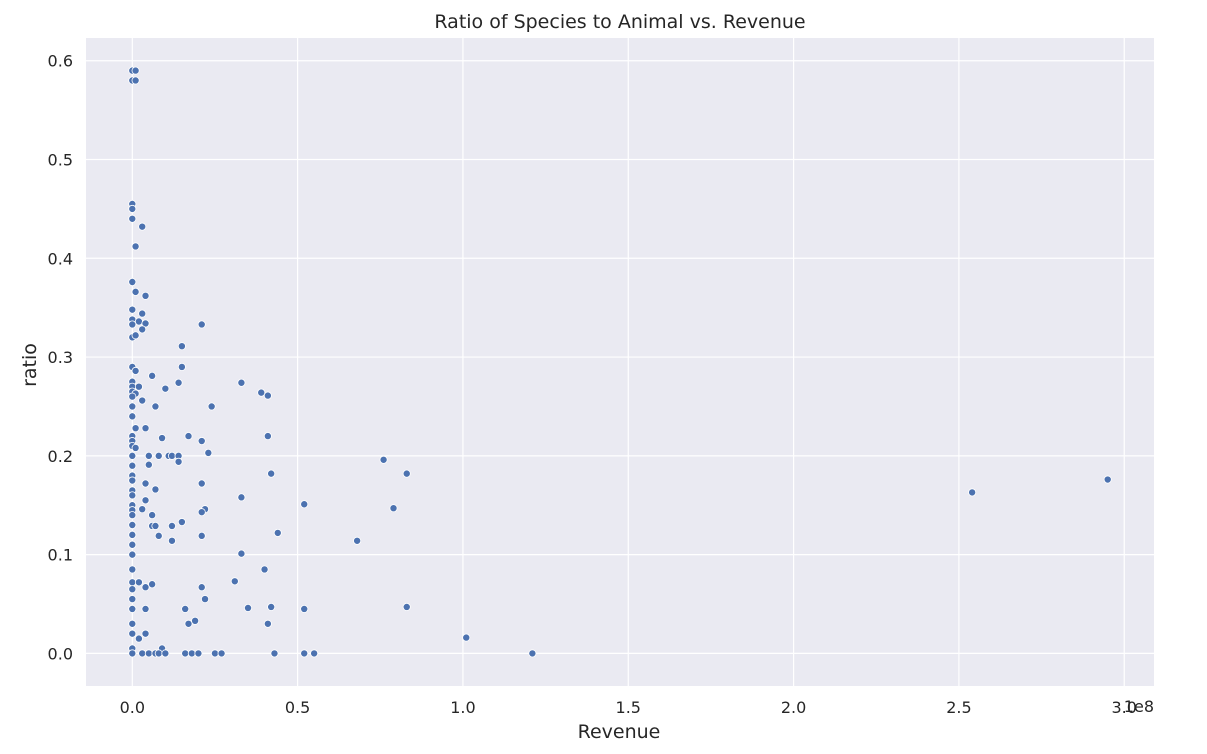 Image resolution: width=1207 pixels, height=754 pixels. What do you see at coordinates (60, 555) in the screenshot?
I see `y-tick-label: 0.1` at bounding box center [60, 555].